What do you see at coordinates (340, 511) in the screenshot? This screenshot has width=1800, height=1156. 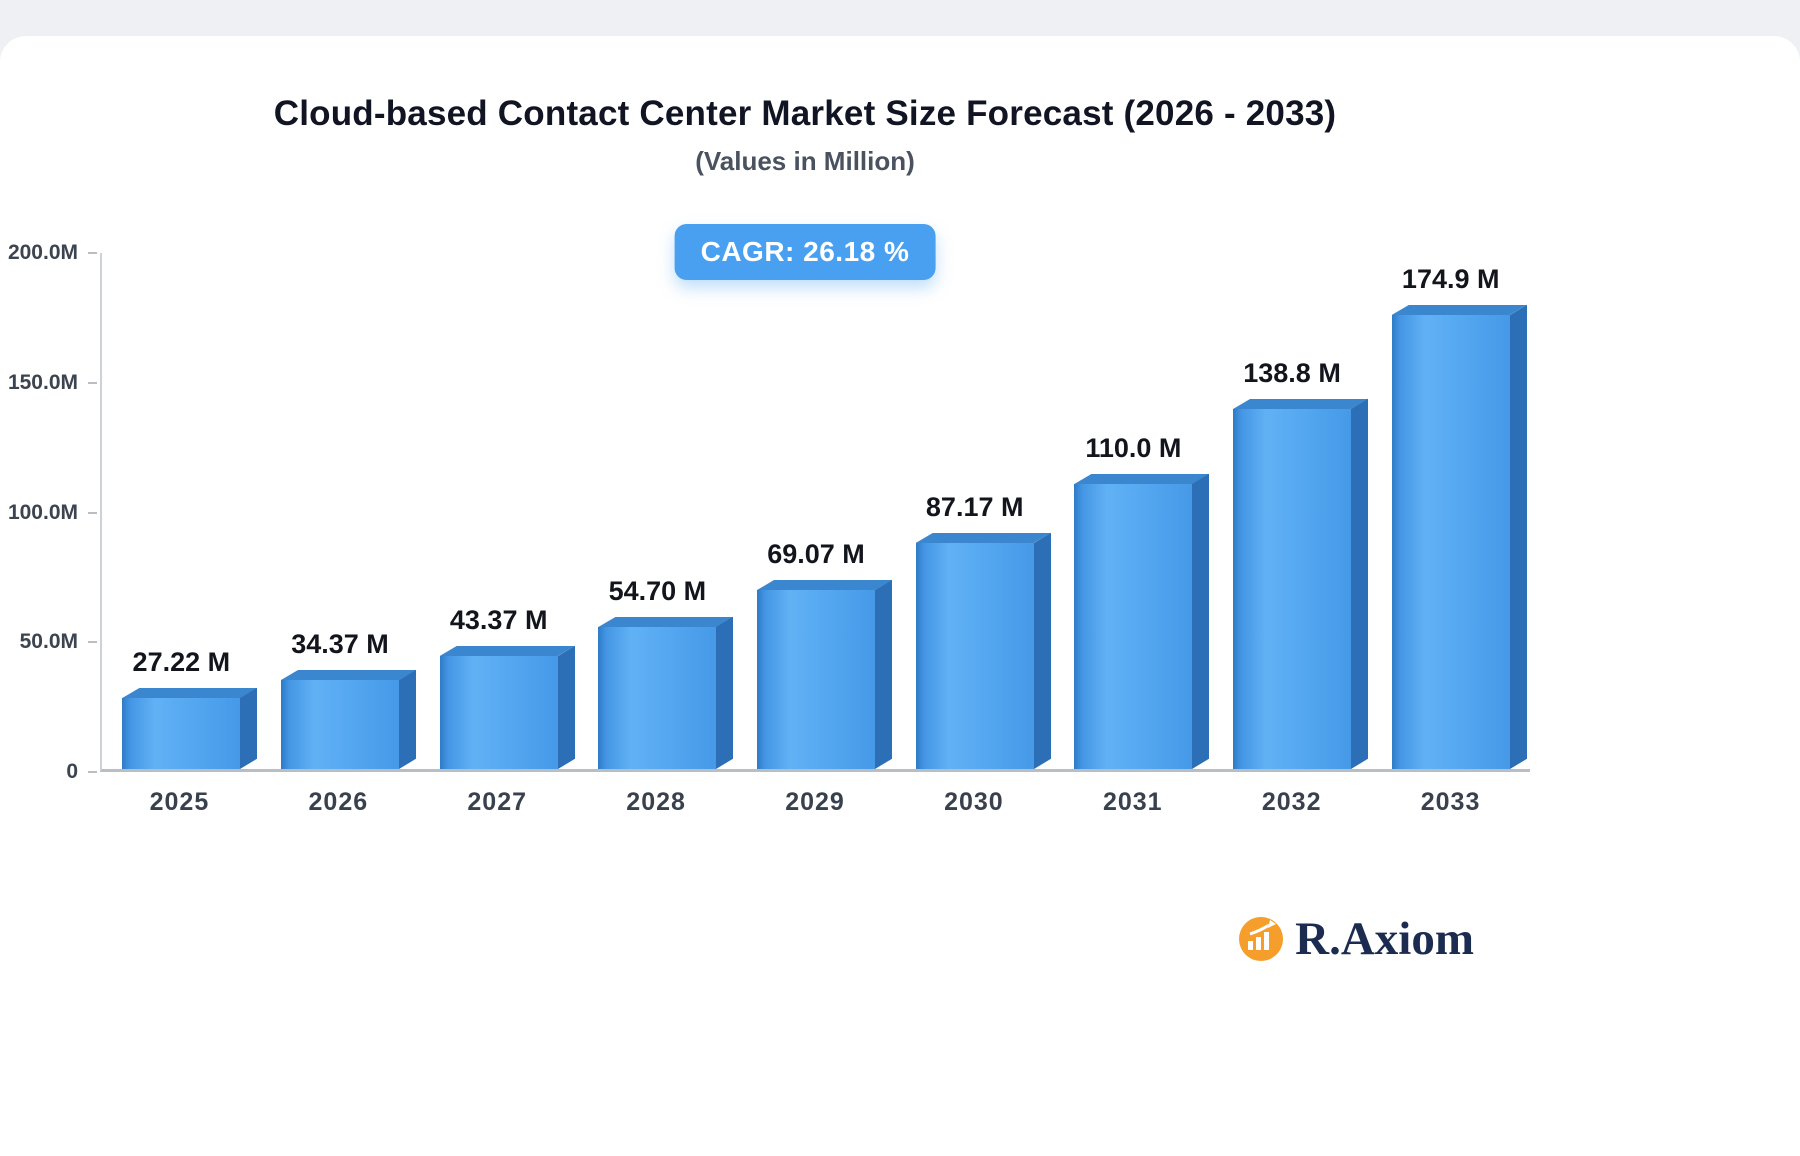 I see `bar-column: 34.37 M` at bounding box center [340, 511].